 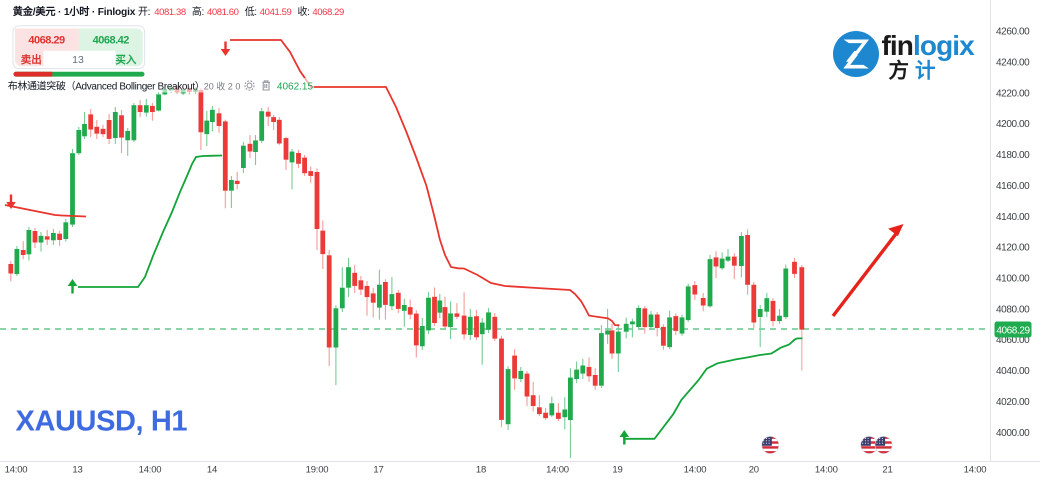 I want to click on svg-text: 4081.38, so click(x=170, y=12).